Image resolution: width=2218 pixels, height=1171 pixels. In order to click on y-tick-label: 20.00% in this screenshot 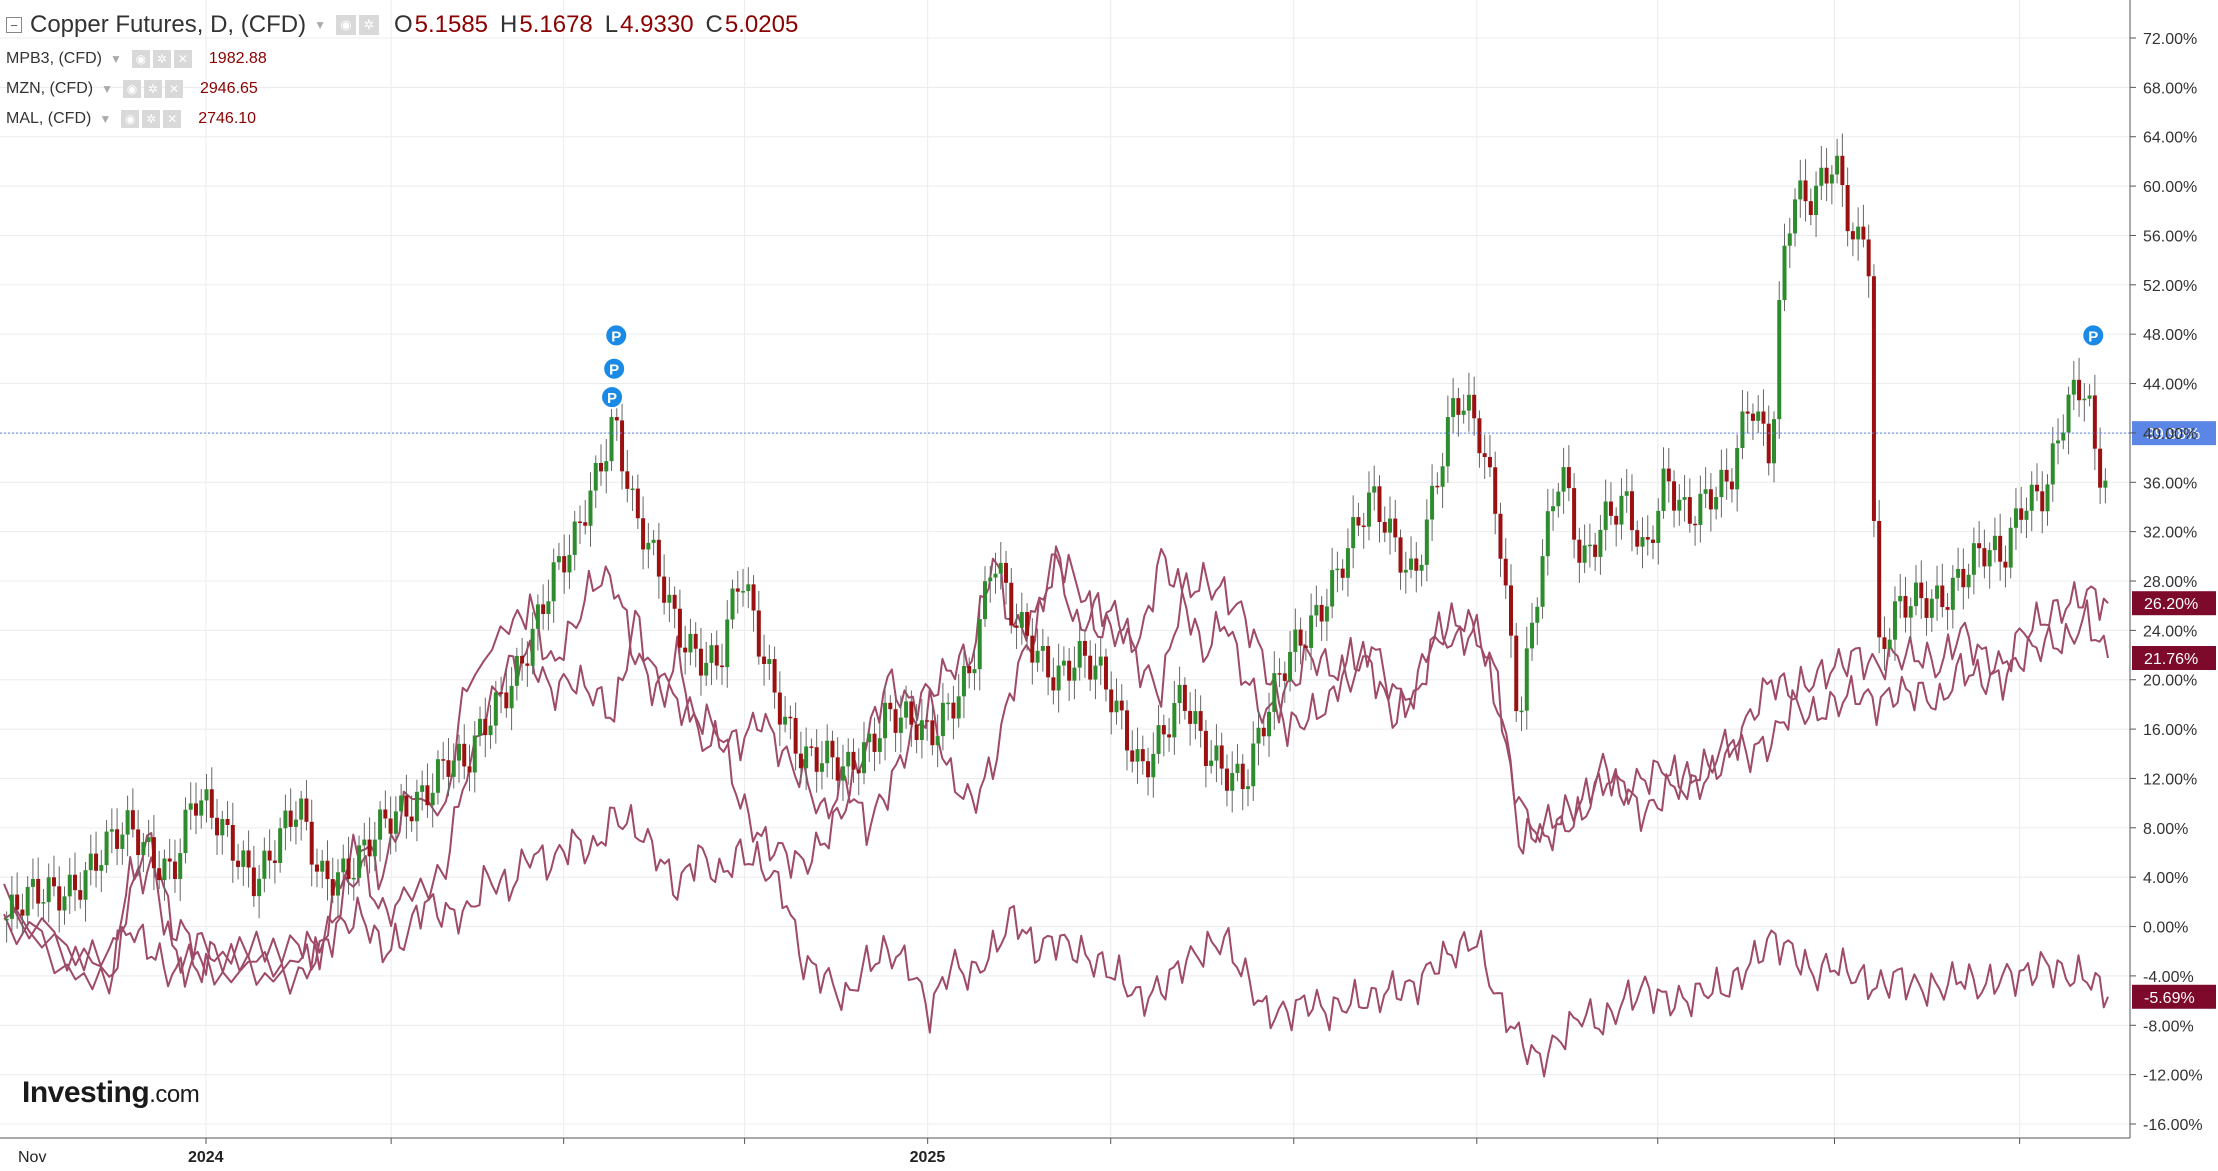, I will do `click(2170, 681)`.